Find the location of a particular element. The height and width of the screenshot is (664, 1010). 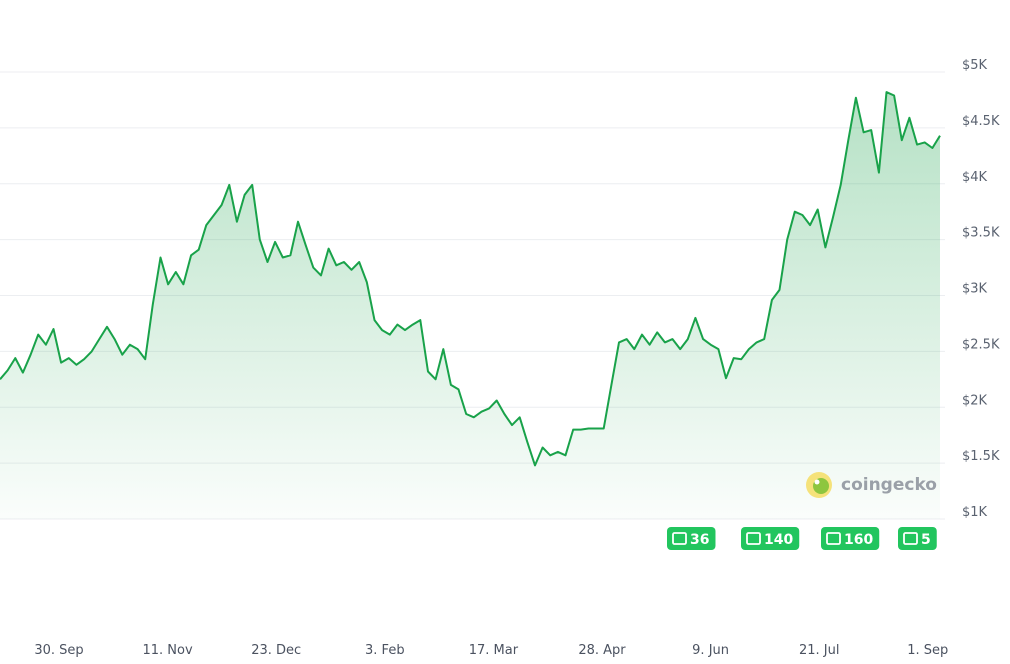

news-count: 140 is located at coordinates (778, 540).